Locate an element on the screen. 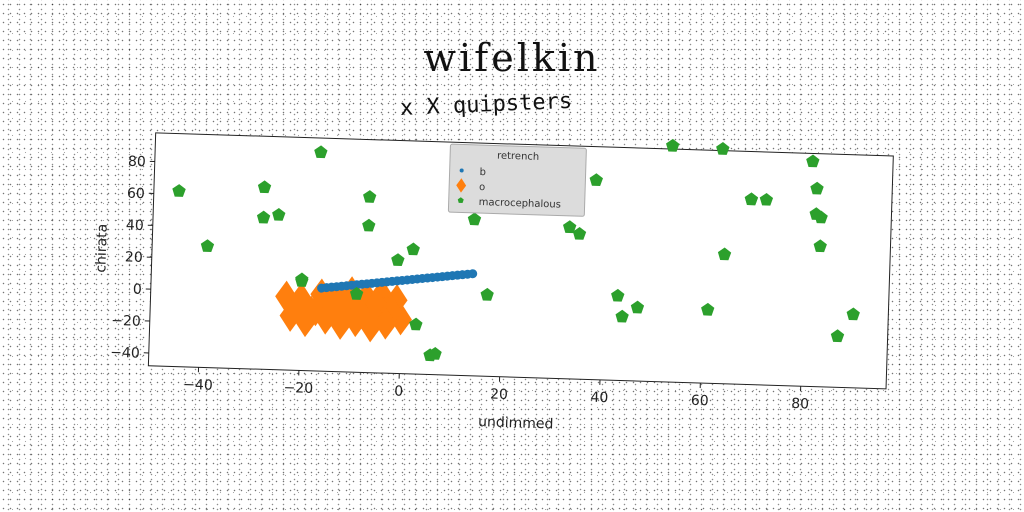 This screenshot has height=512, width=1024. y-tick-label: 0 is located at coordinates (137, 290).